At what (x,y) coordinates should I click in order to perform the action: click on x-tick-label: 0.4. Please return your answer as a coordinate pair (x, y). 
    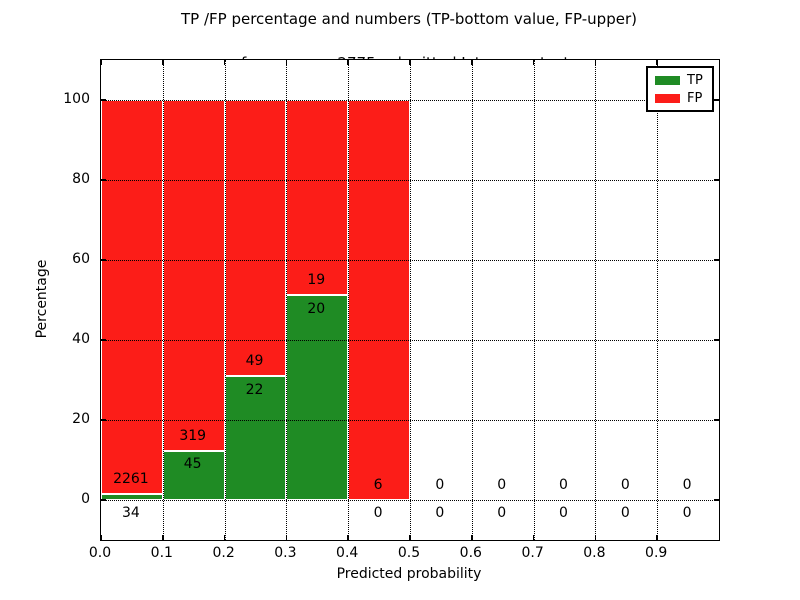
    Looking at the image, I should click on (347, 553).